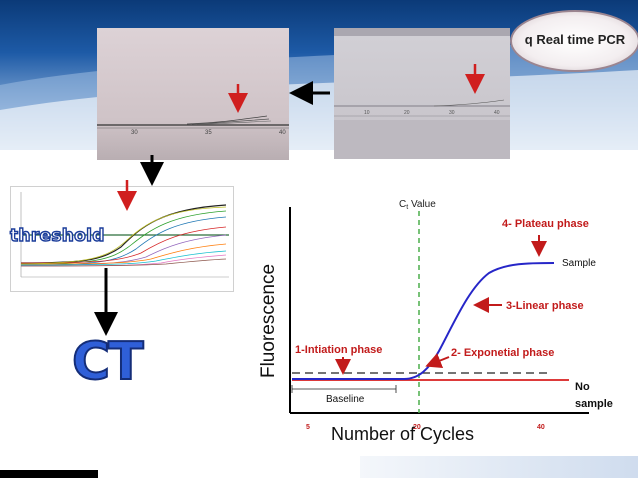  What do you see at coordinates (208, 133) in the screenshot?
I see `photo1-tick-35: 35` at bounding box center [208, 133].